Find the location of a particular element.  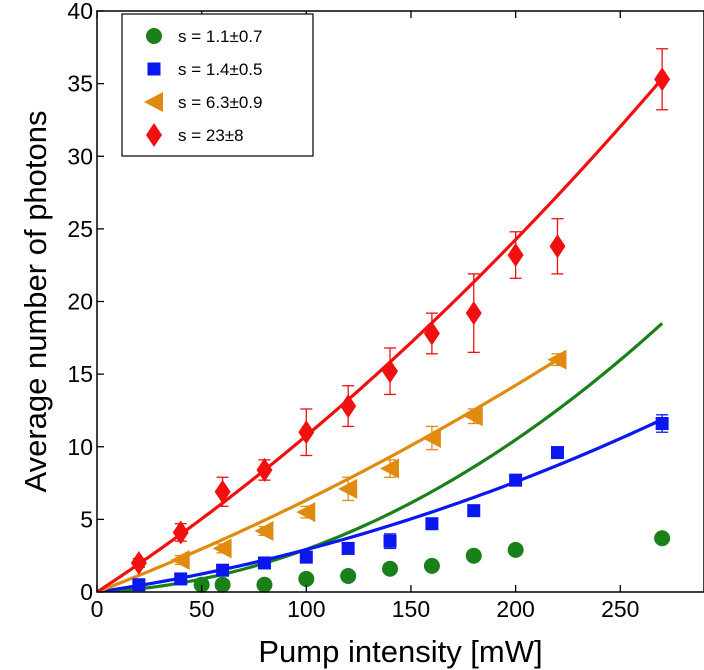

x-tick-label: 250 is located at coordinates (620, 609).